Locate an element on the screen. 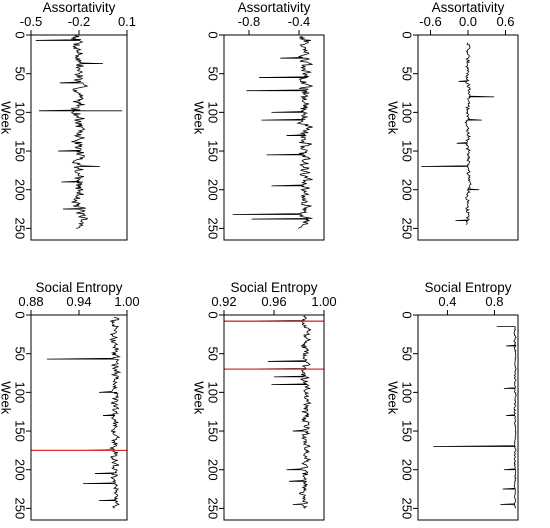 The image size is (550, 528). x-tick-label: 0.92 is located at coordinates (223, 301).